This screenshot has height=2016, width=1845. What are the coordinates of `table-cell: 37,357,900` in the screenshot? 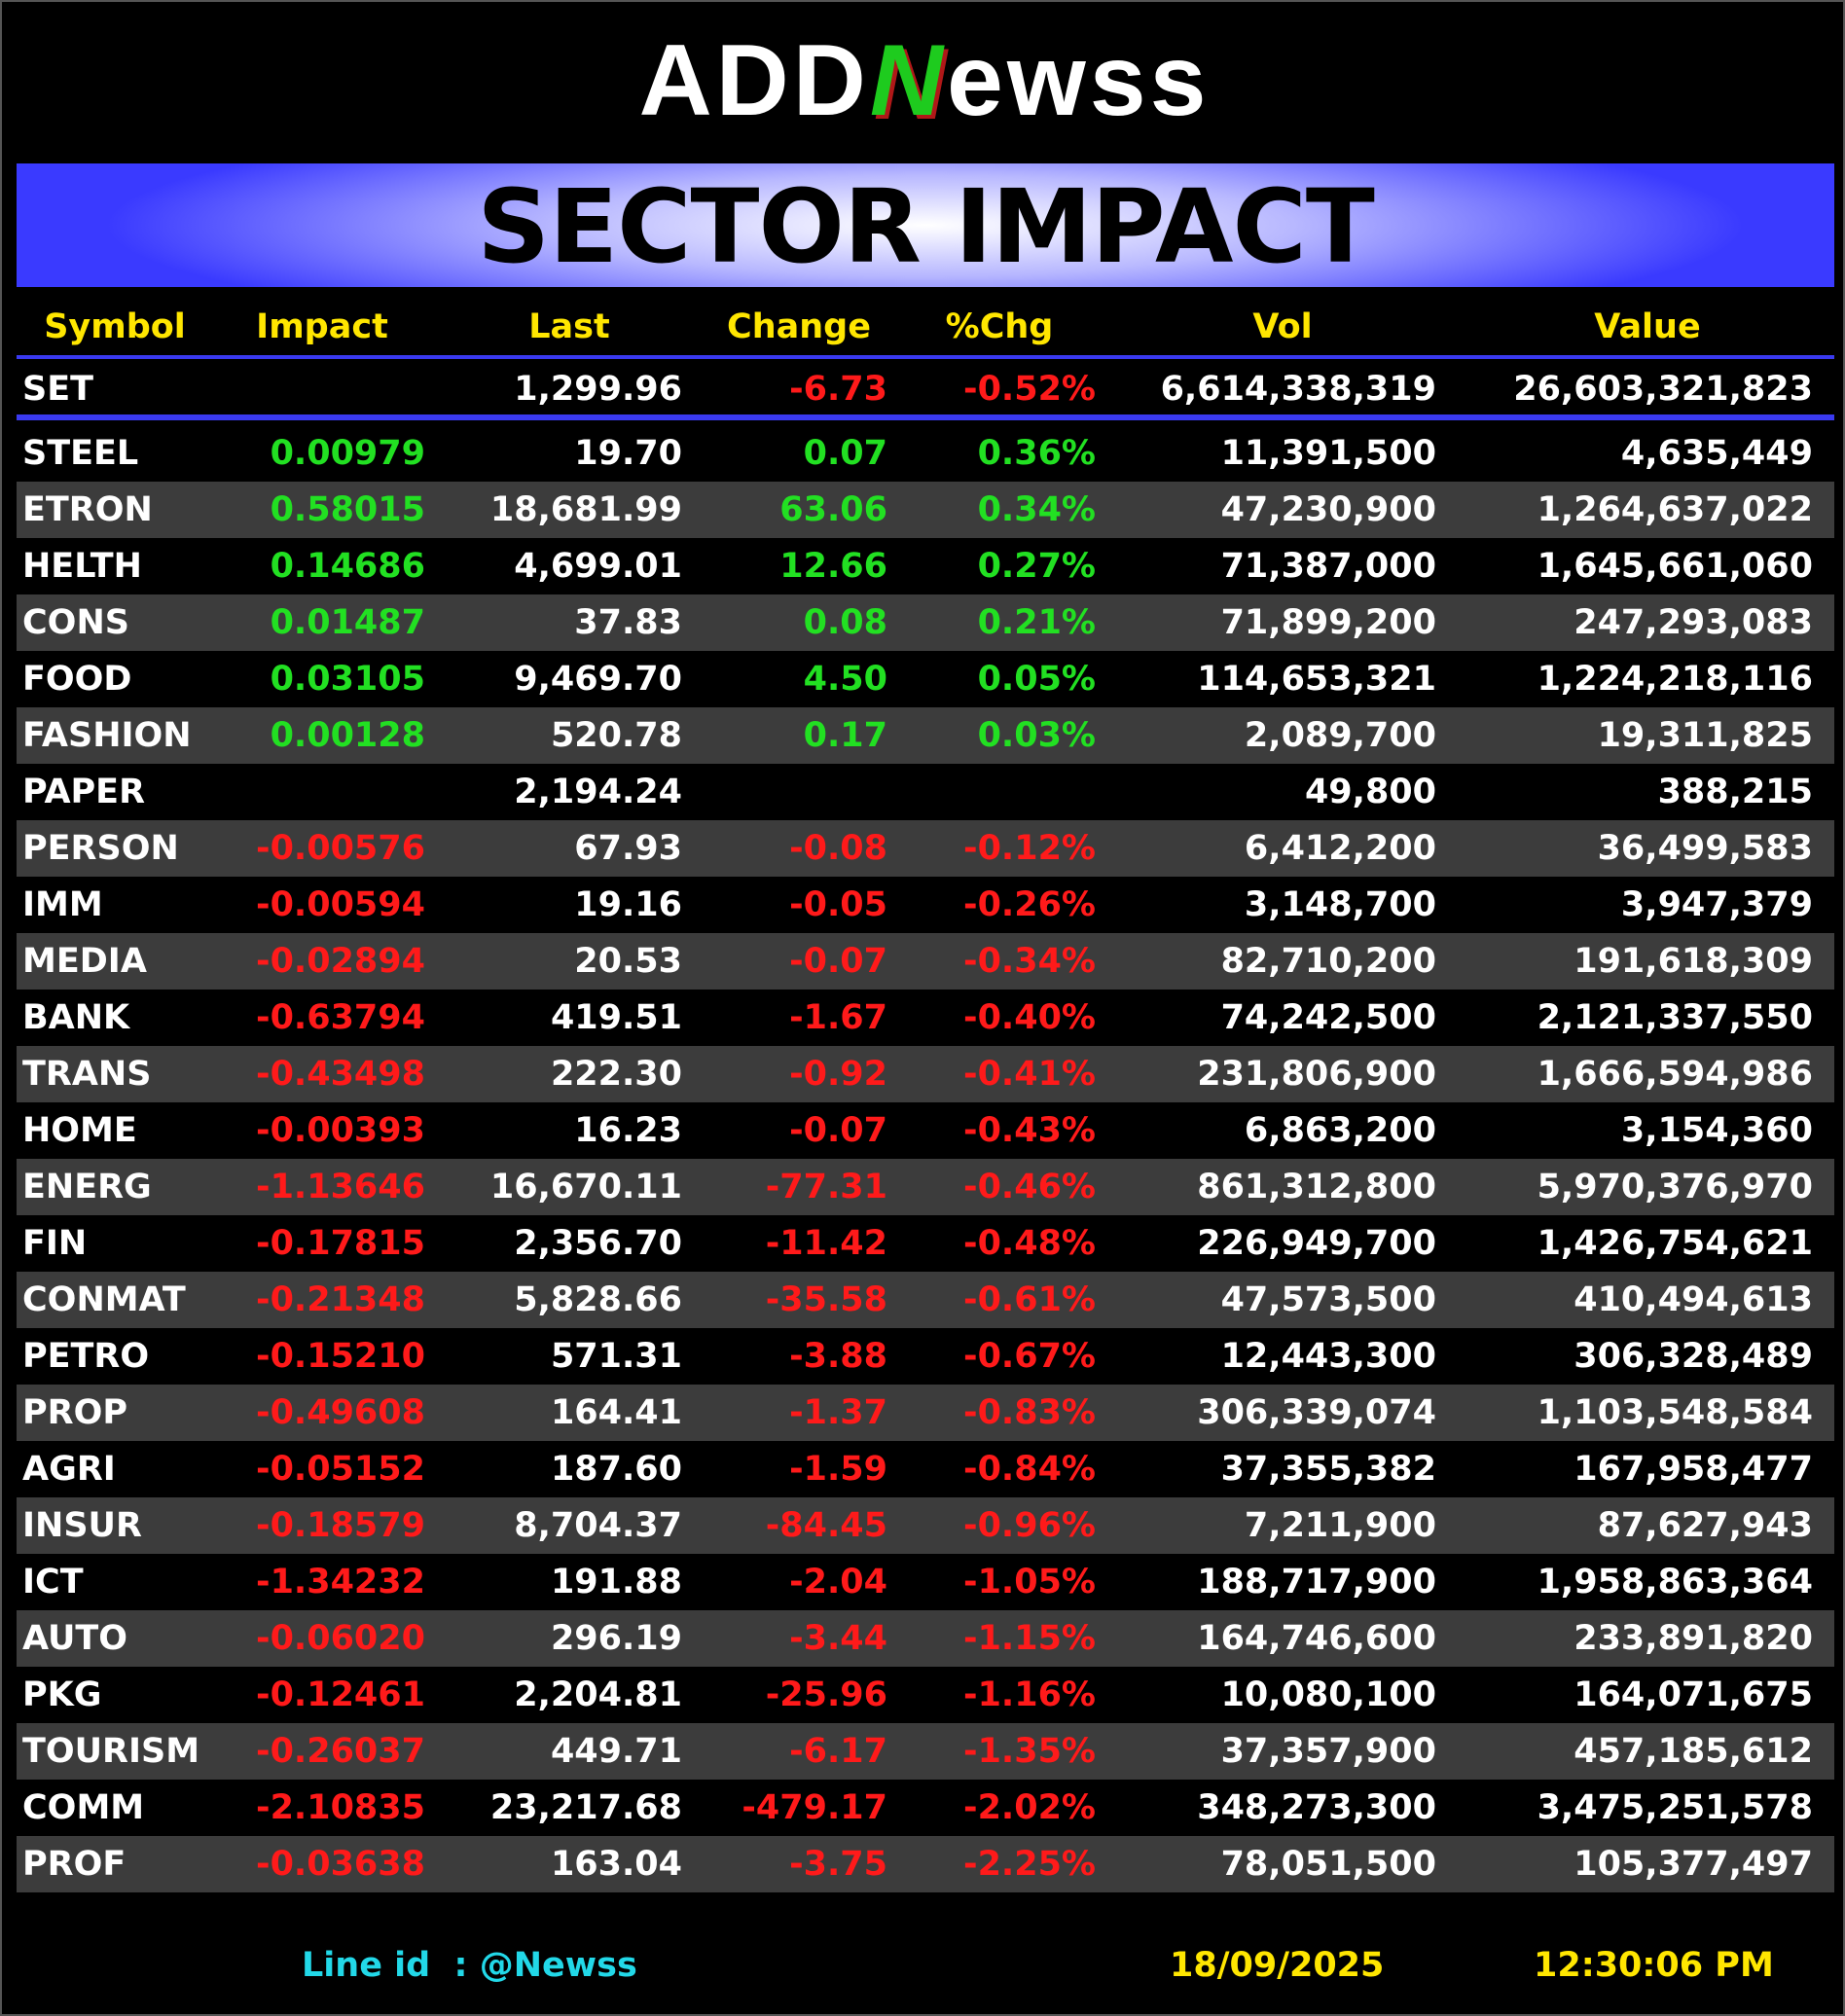 It's located at (1328, 1751).